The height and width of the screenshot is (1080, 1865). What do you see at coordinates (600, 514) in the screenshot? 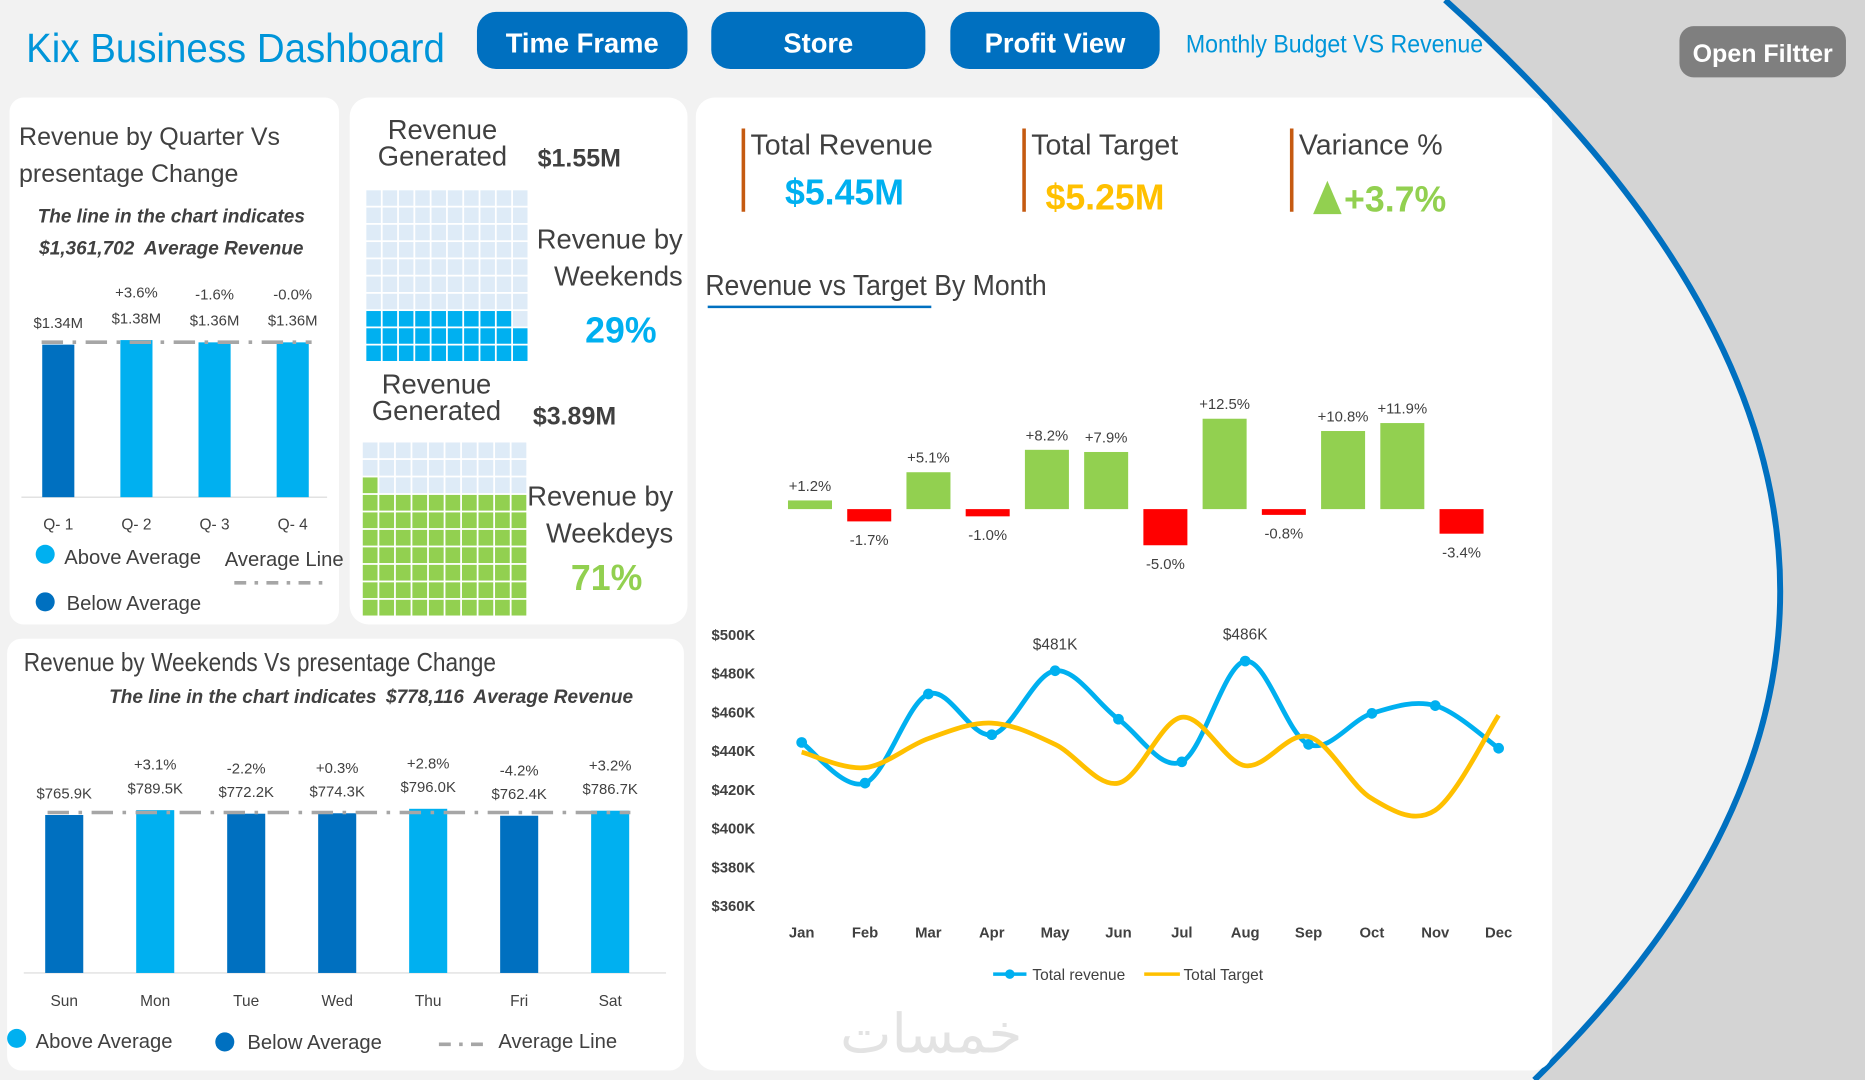
I see `waffle-label: Revenue by Weekdeys` at bounding box center [600, 514].